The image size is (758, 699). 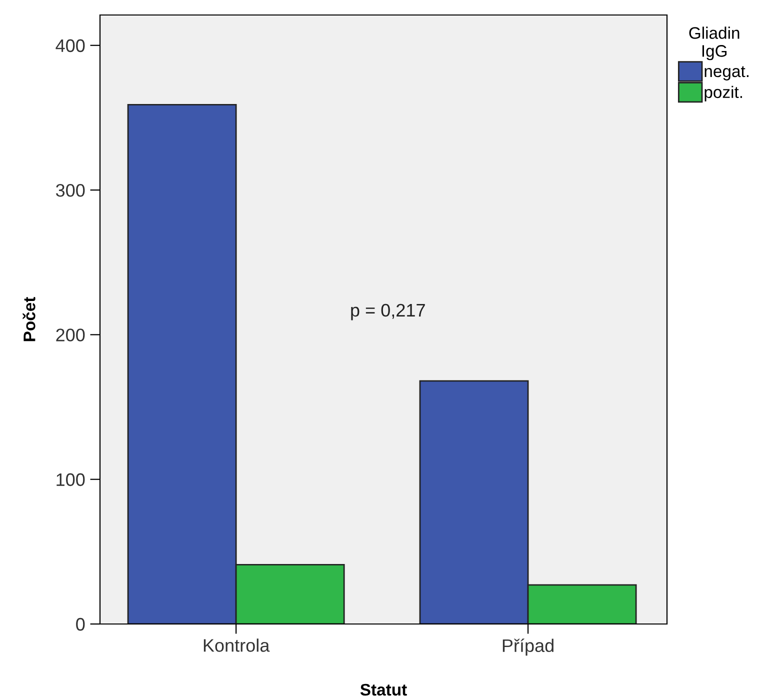 What do you see at coordinates (383, 690) in the screenshot?
I see `x-axis-title: Statut` at bounding box center [383, 690].